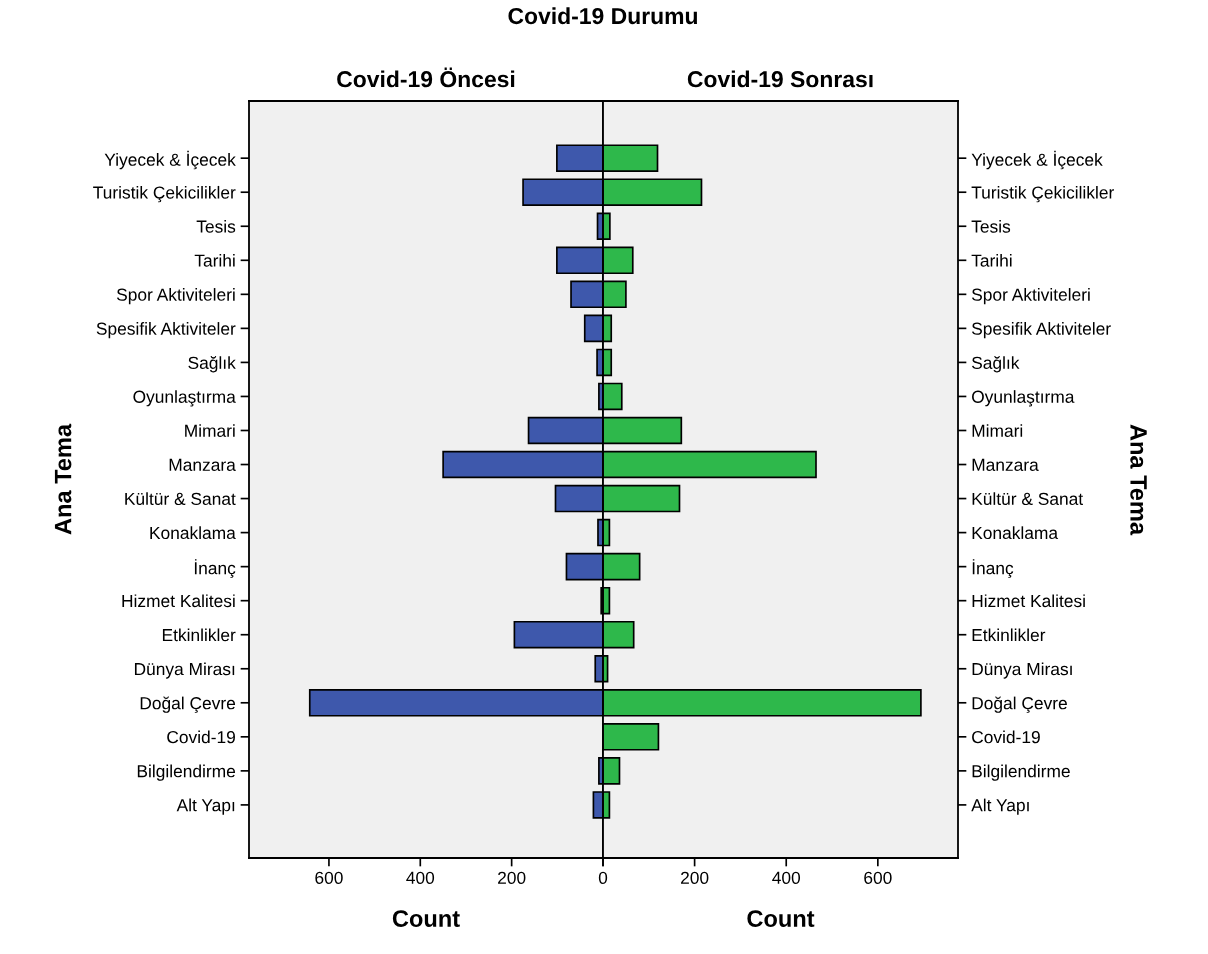 This screenshot has height=954, width=1208. What do you see at coordinates (780, 79) in the screenshot?
I see `chart-title: Covid-19 Sonrası` at bounding box center [780, 79].